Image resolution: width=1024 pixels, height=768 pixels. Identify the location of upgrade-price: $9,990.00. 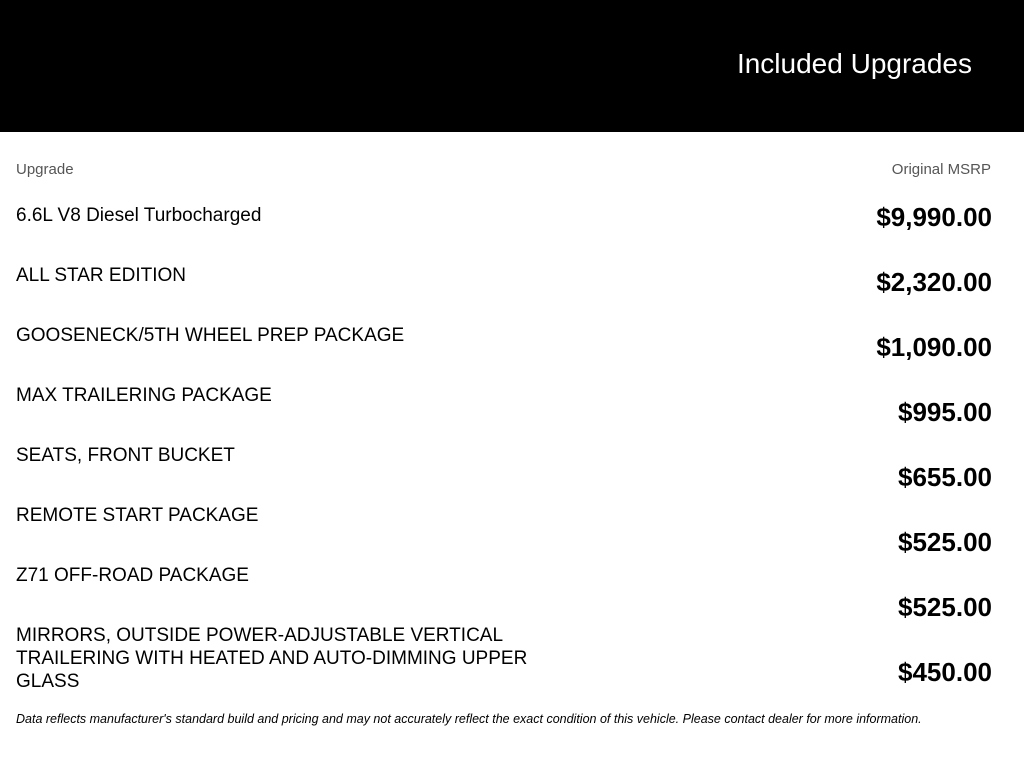
(934, 217).